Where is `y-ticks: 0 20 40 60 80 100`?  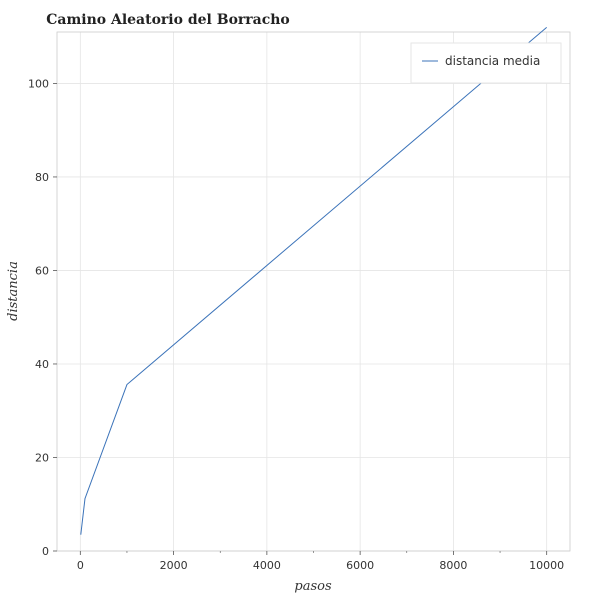
y-ticks: 0 20 40 60 80 100 is located at coordinates (42, 317).